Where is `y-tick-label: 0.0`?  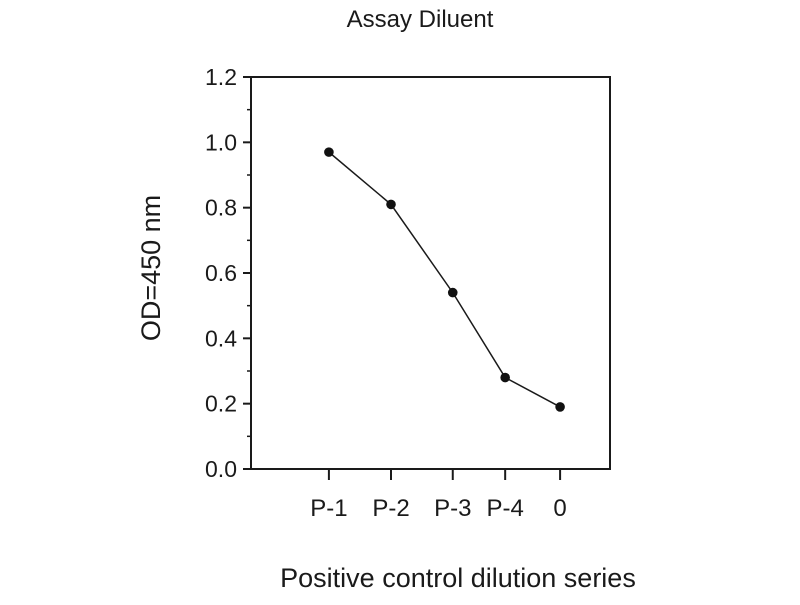
y-tick-label: 0.0 is located at coordinates (221, 469).